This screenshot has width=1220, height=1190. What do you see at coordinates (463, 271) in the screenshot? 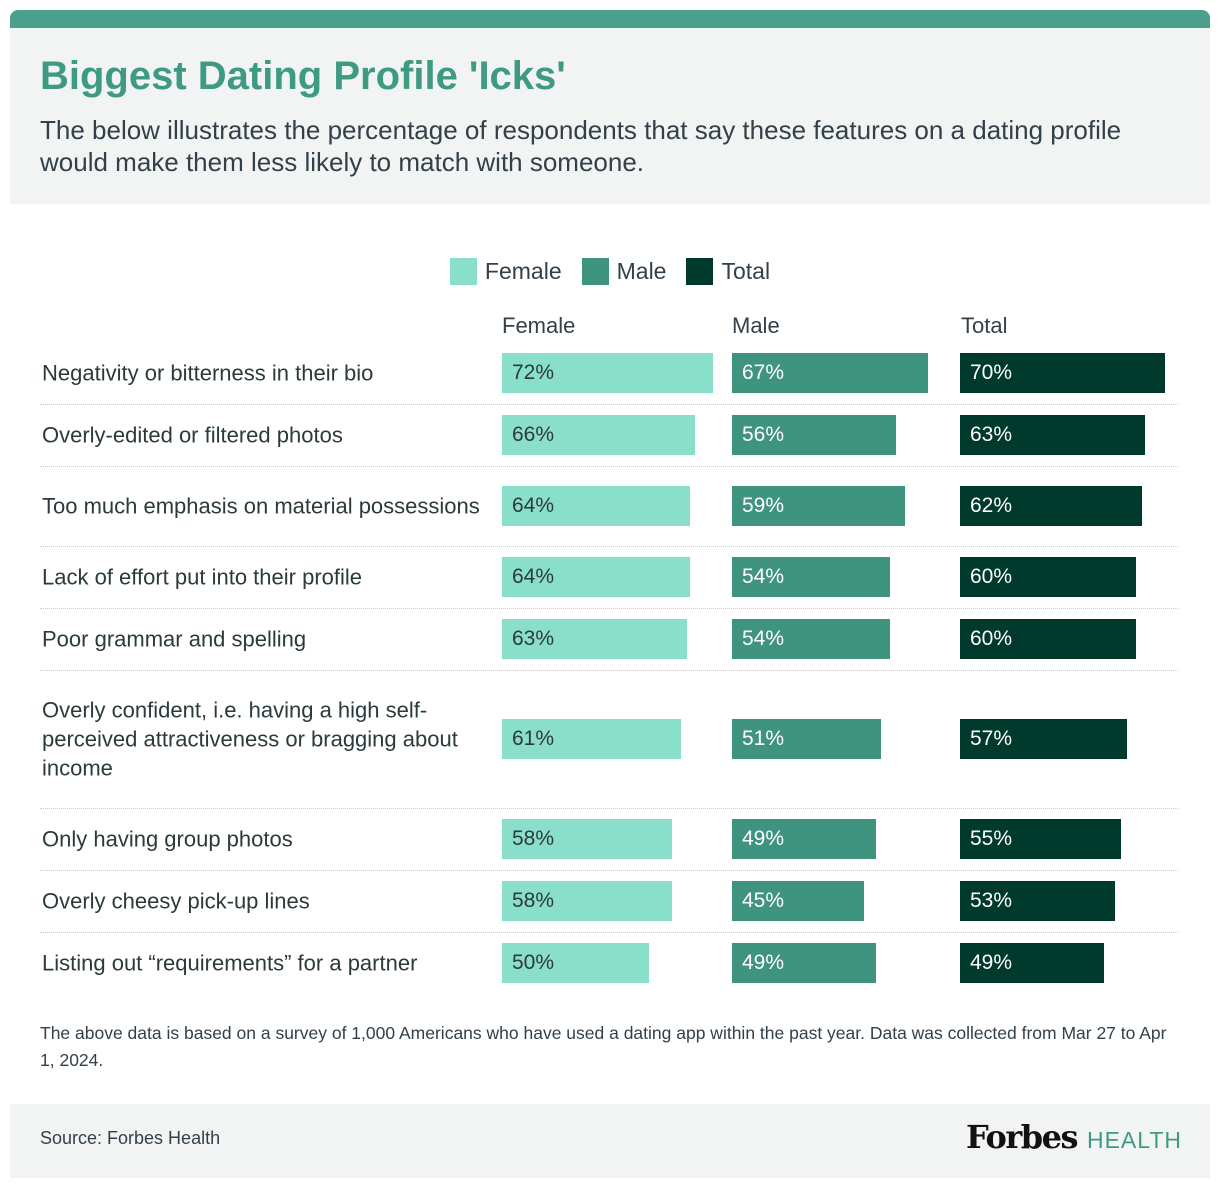
I see `legend-swatch-female` at bounding box center [463, 271].